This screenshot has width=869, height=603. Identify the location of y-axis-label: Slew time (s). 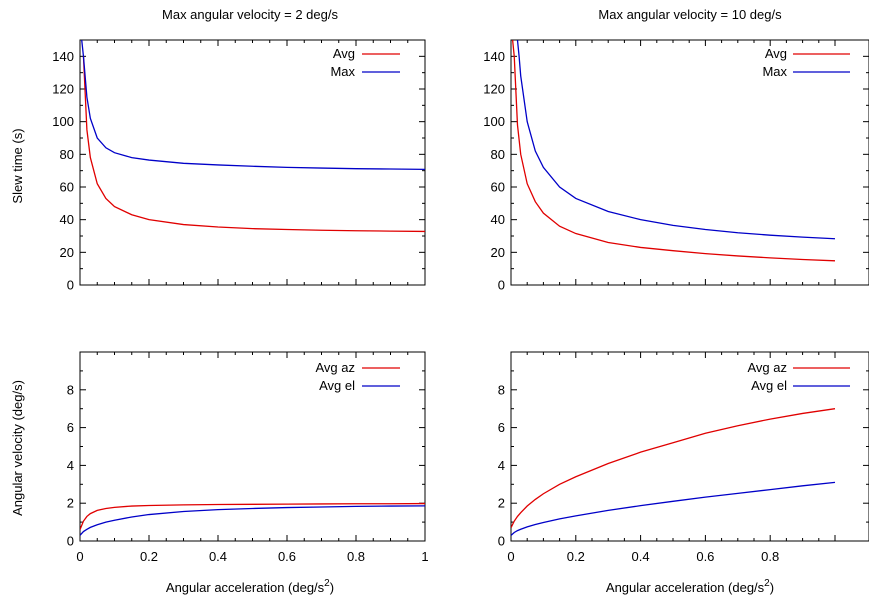
(17, 165).